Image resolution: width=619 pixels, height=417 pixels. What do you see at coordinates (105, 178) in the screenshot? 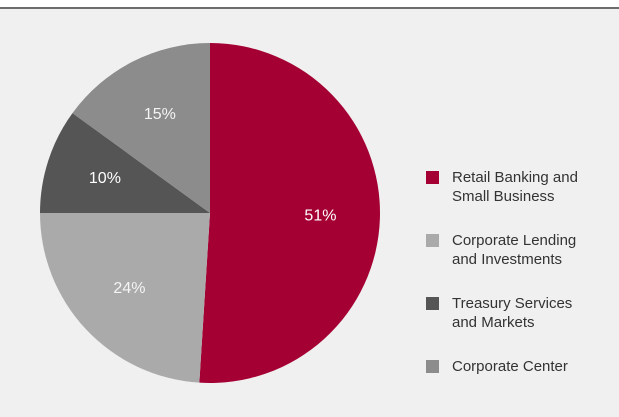
I see `slice-label: 10%` at bounding box center [105, 178].